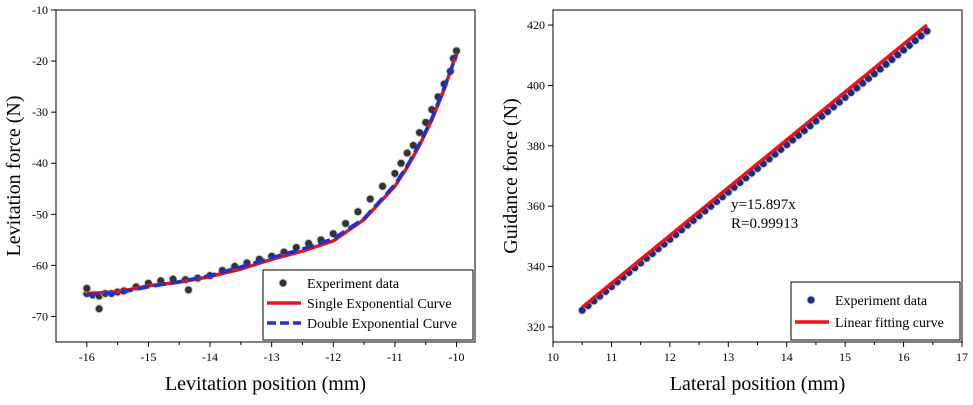 This screenshot has height=405, width=973. What do you see at coordinates (210, 357) in the screenshot?
I see `x-tick-label: -14` at bounding box center [210, 357].